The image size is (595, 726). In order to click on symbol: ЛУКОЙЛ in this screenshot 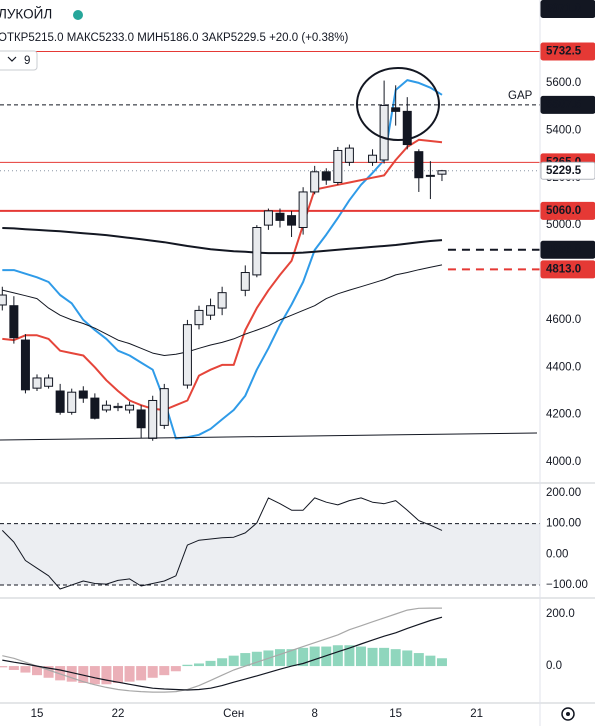, I will do `click(26, 14)`.